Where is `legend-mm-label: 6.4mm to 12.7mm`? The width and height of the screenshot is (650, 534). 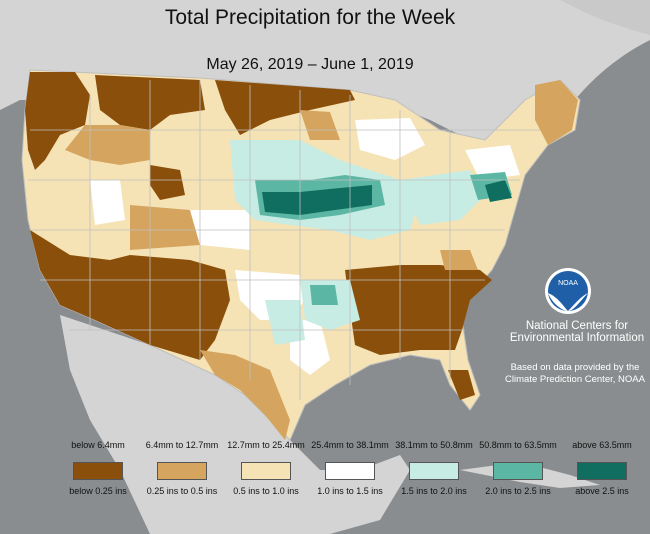
legend-mm-label: 6.4mm to 12.7mm is located at coordinates (182, 445).